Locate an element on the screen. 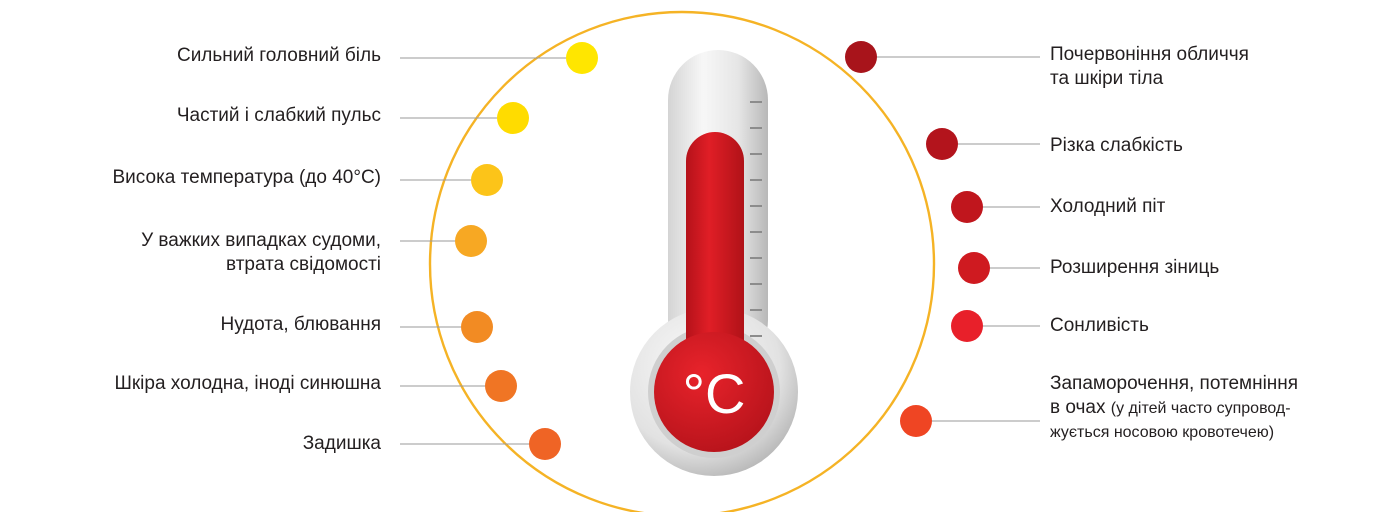  symptom-text-line: Висока температура (до 40°C) is located at coordinates (247, 177).